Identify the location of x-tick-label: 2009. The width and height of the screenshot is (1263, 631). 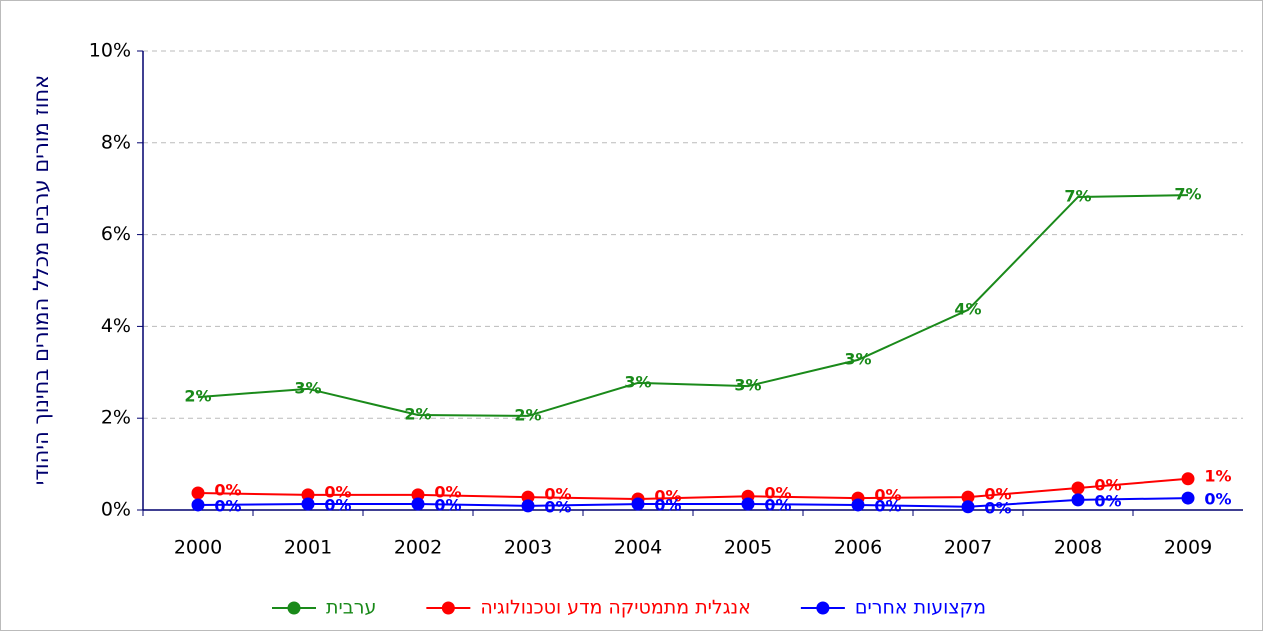
(1188, 548).